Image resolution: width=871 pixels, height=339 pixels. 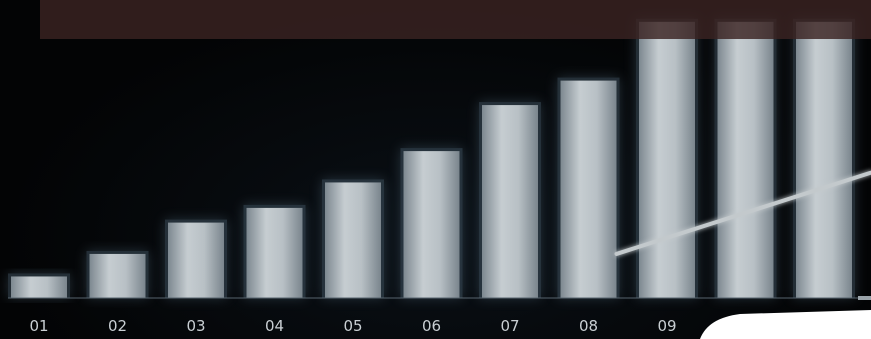 I want to click on x-tick-label-02: 02, so click(x=117, y=326).